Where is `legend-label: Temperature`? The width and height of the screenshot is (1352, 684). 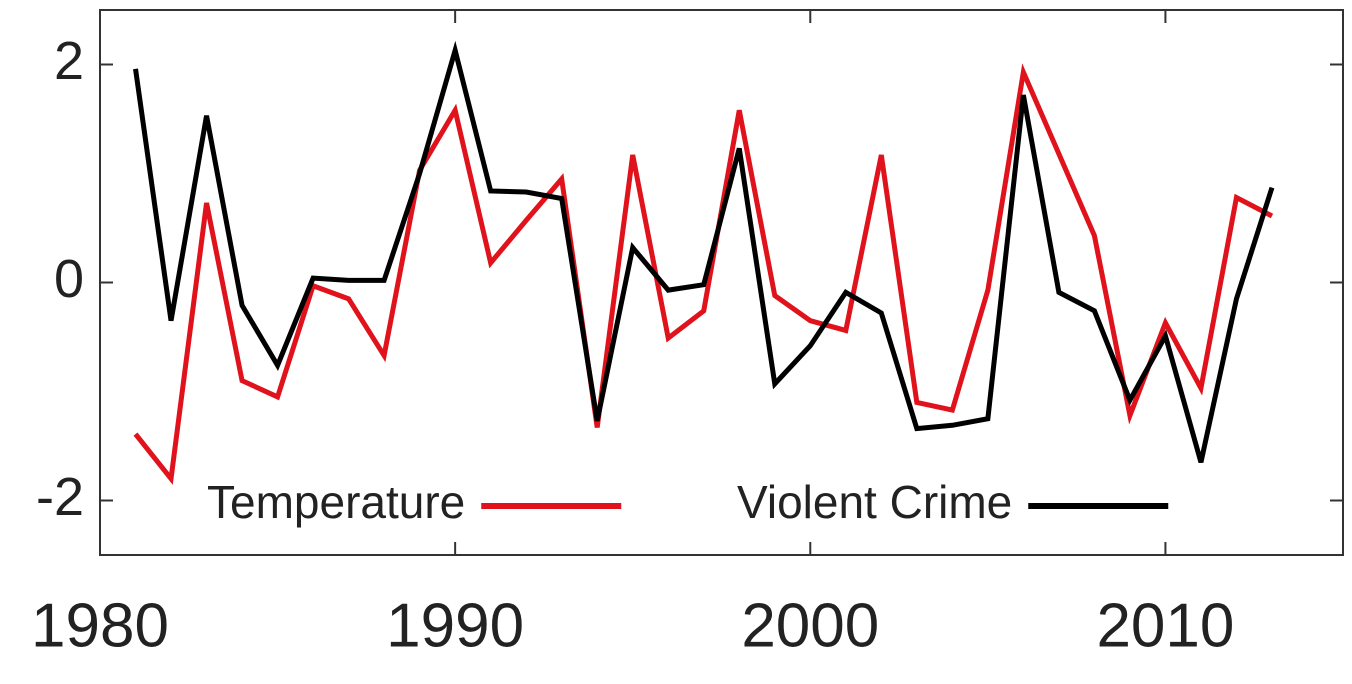 legend-label: Temperature is located at coordinates (336, 502).